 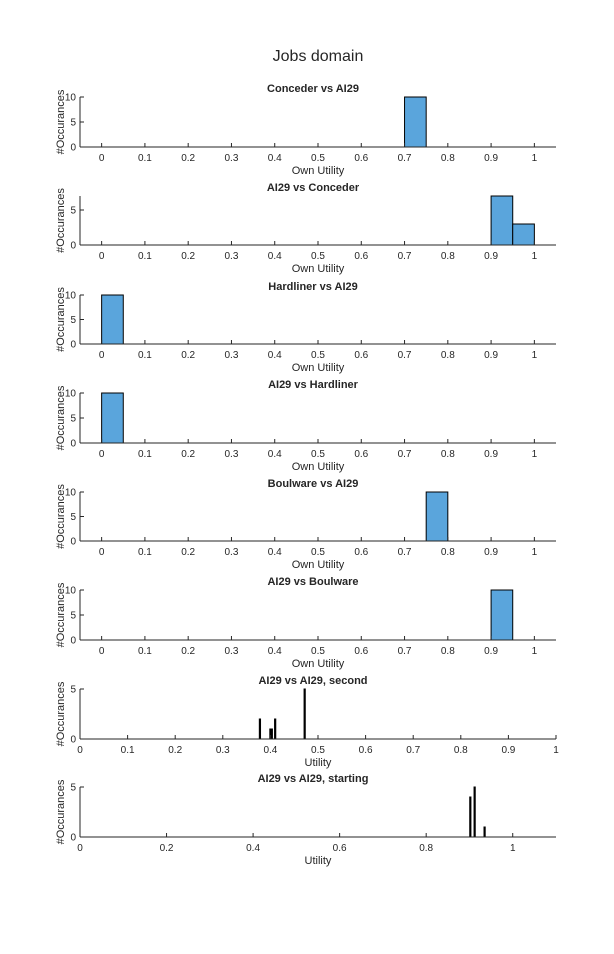 I want to click on x-tick-label-1-5: 0.4, so click(x=275, y=158).